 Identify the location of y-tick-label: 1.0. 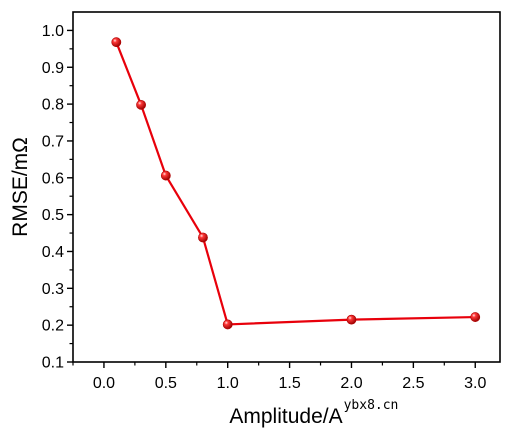
(53, 31).